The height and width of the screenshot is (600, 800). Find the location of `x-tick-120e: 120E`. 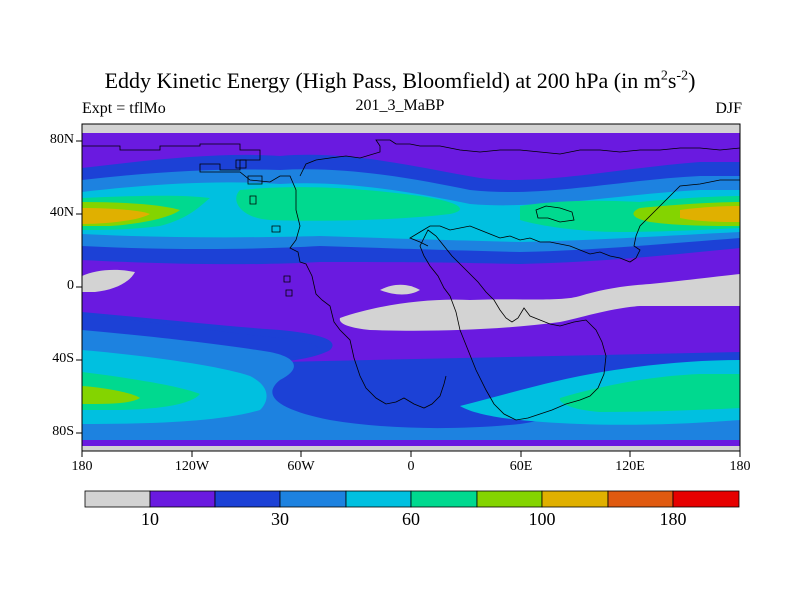

x-tick-120e: 120E is located at coordinates (630, 466).